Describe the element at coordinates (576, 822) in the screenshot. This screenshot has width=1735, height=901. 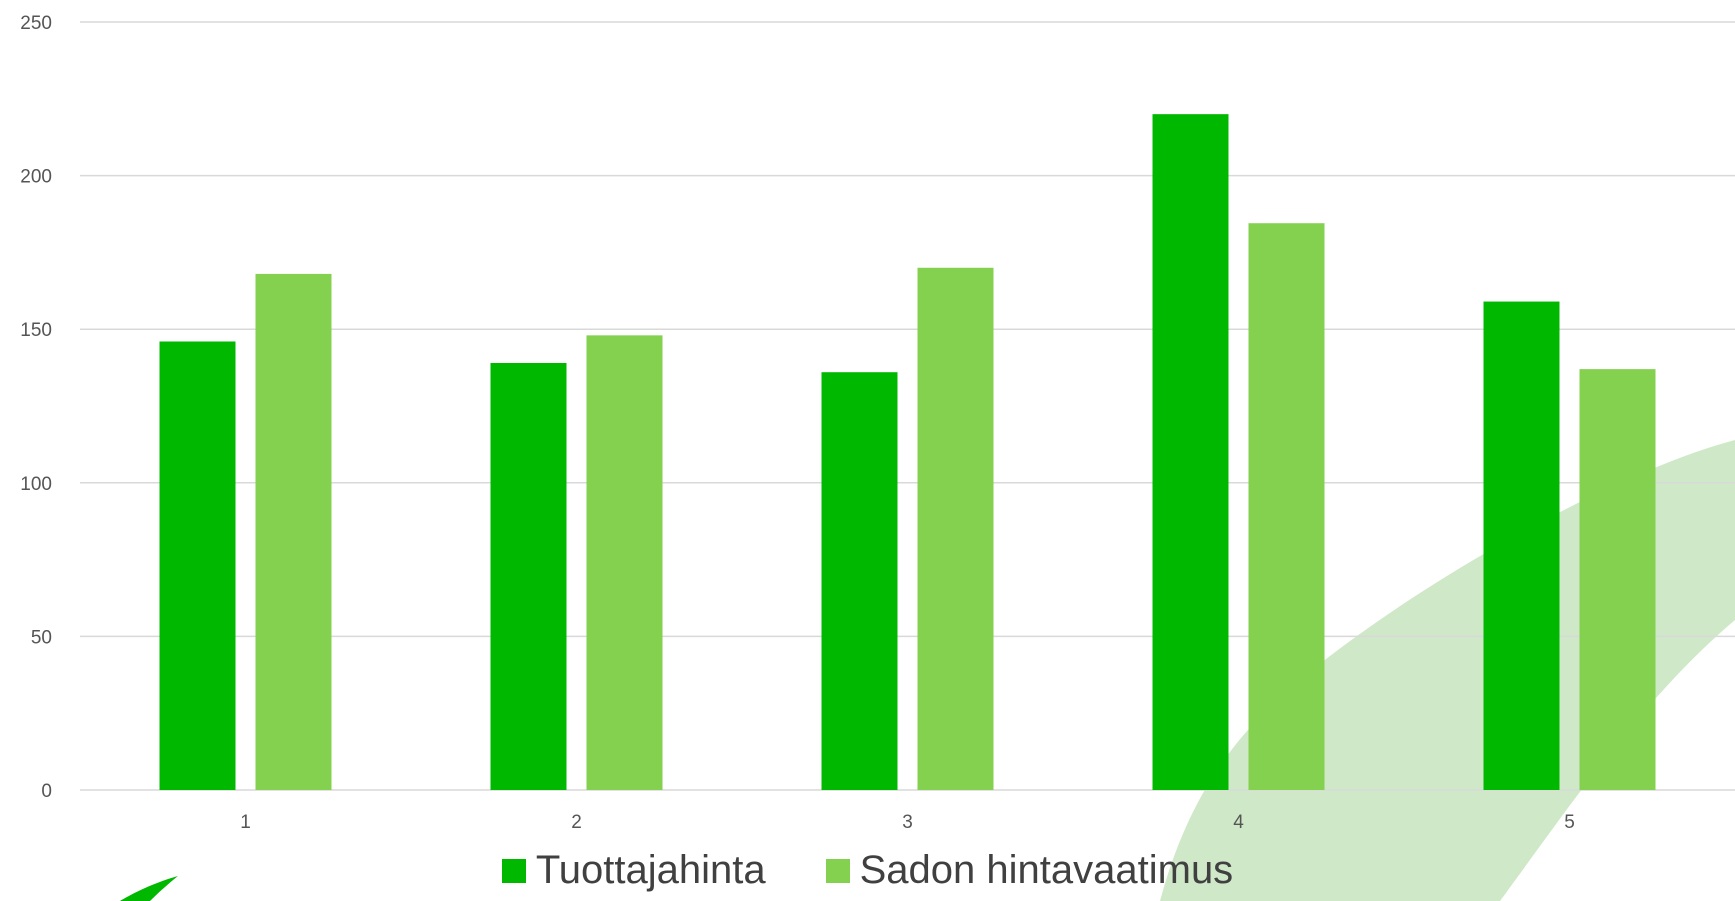
I see `x-tick-label: 2` at that location.